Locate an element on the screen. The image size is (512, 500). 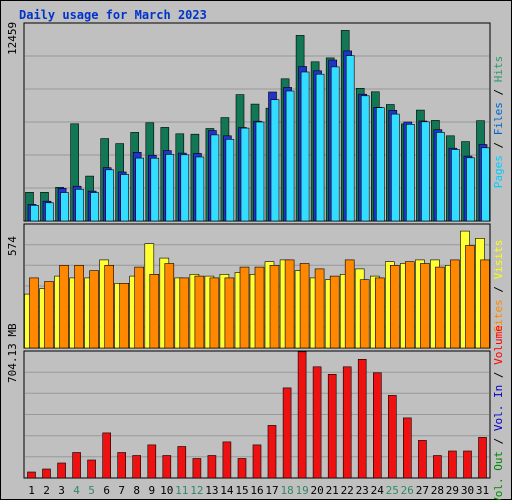
legend-item-files: Files is located at coordinates (498, 118).